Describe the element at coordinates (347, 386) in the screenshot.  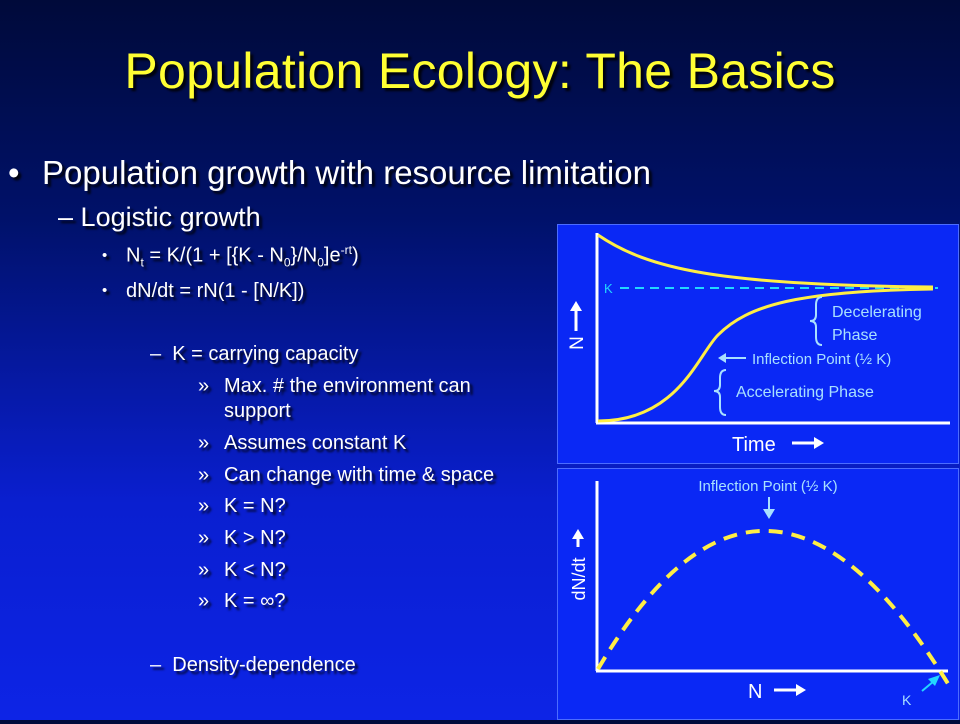
I see `sub-item-text: Max. # the environment can` at that location.